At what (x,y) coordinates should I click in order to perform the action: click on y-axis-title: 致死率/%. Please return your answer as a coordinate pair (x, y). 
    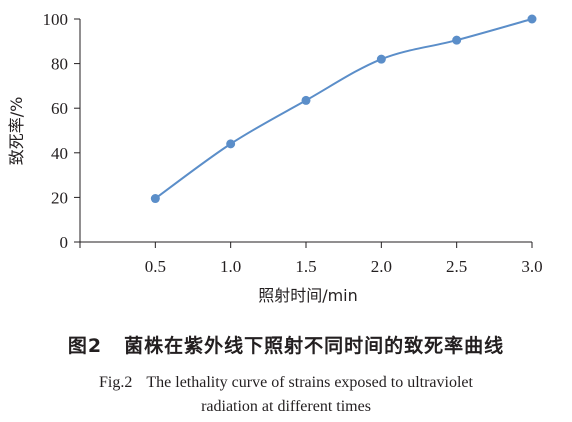
    Looking at the image, I should click on (16, 131).